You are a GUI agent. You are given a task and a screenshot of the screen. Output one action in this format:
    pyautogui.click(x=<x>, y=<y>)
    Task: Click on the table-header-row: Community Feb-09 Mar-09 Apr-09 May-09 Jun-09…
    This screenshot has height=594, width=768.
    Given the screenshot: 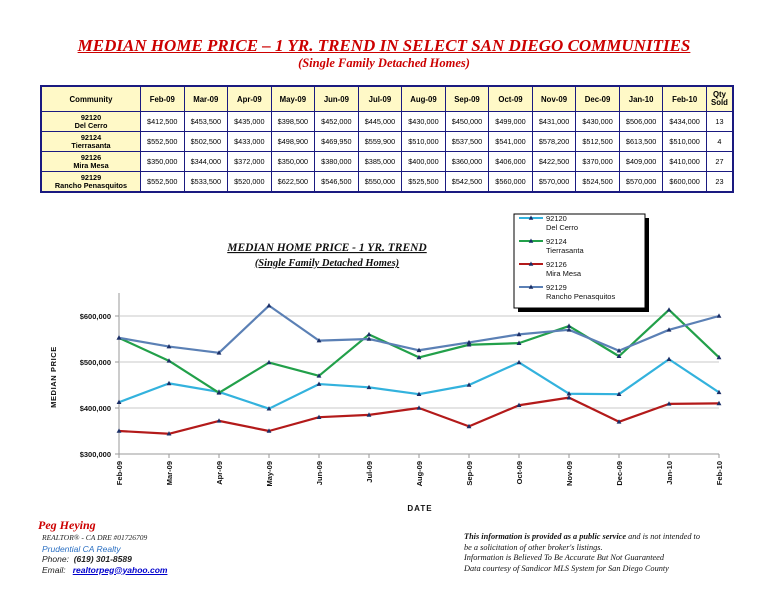 What is the action you would take?
    pyautogui.click(x=387, y=98)
    